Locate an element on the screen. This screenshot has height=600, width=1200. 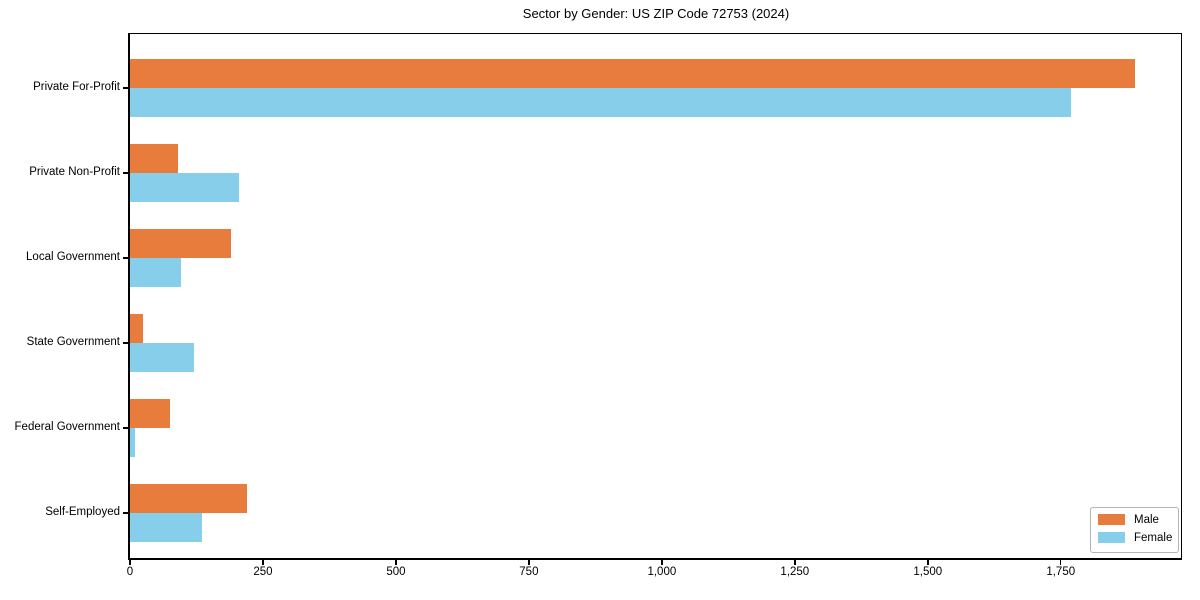
x-tick-label-1-500: 1,500 is located at coordinates (928, 572).